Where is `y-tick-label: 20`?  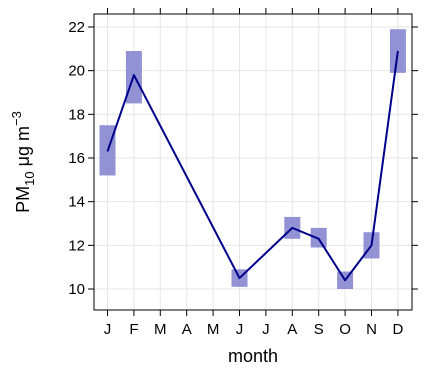
y-tick-label: 20 is located at coordinates (76, 71).